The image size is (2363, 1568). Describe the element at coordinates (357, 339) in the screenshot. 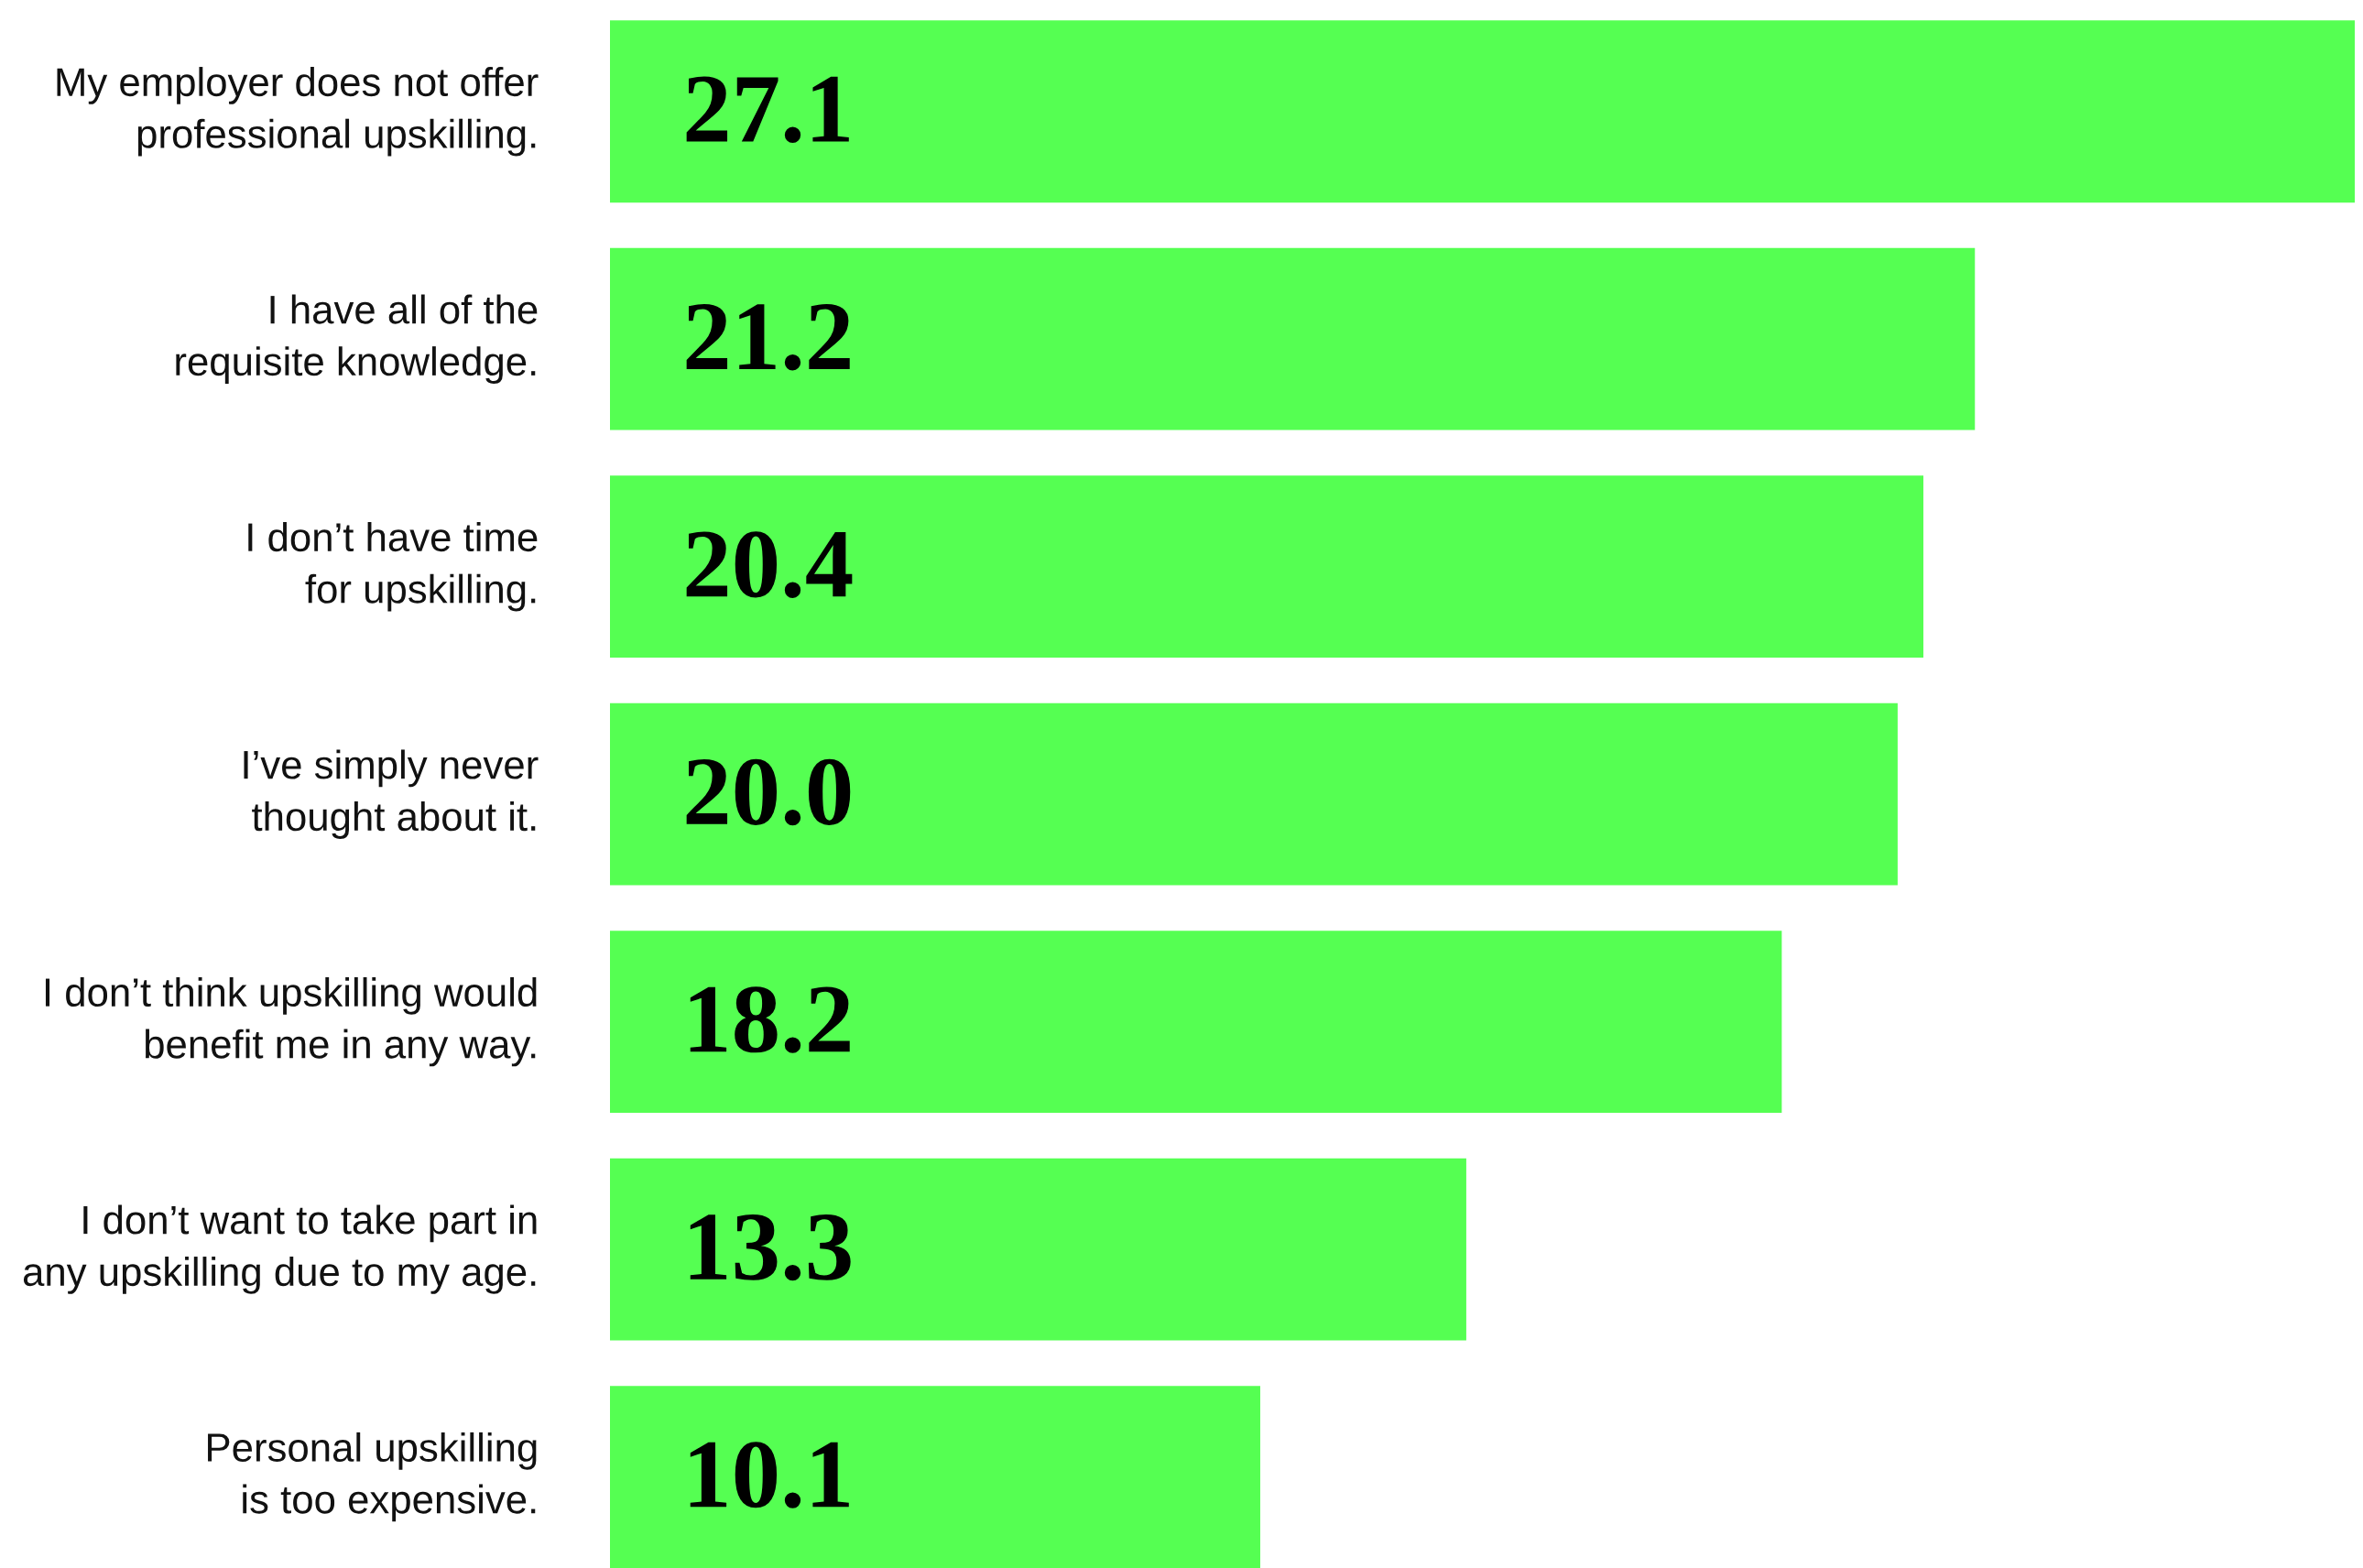

I see `y-tick-label: I have all of the requisite knowledge.` at that location.